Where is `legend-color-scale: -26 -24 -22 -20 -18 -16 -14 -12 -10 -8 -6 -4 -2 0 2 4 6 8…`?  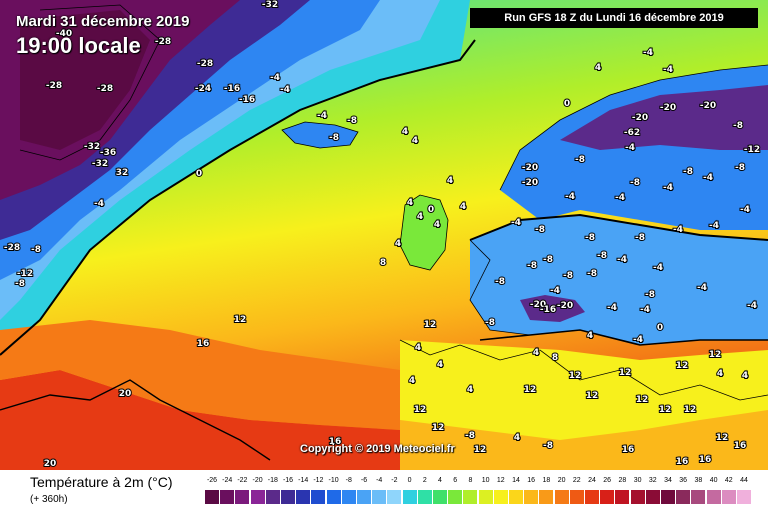 legend-color-scale: -26 -24 -22 -20 -18 -16 -14 -12 -10 -8 -6 -4 -2 0 2 4 6 8… is located at coordinates (480, 493).